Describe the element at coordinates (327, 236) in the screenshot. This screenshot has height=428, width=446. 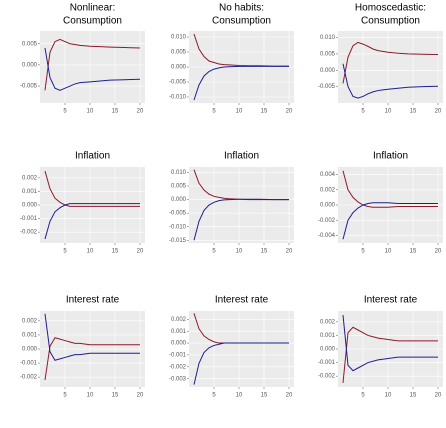
I see `y-tick-label: -0.004` at that location.